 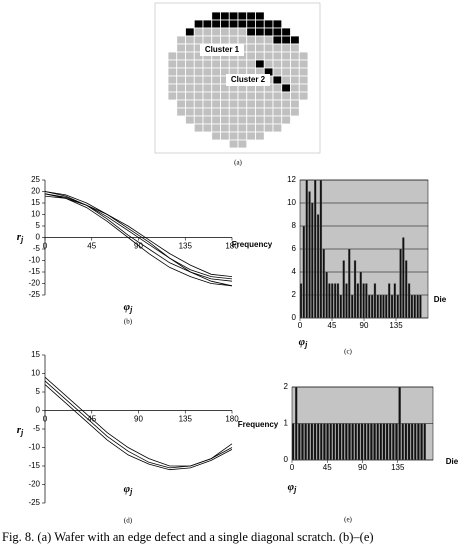 What do you see at coordinates (294, 271) in the screenshot?
I see `y-tick-label: 4` at bounding box center [294, 271].